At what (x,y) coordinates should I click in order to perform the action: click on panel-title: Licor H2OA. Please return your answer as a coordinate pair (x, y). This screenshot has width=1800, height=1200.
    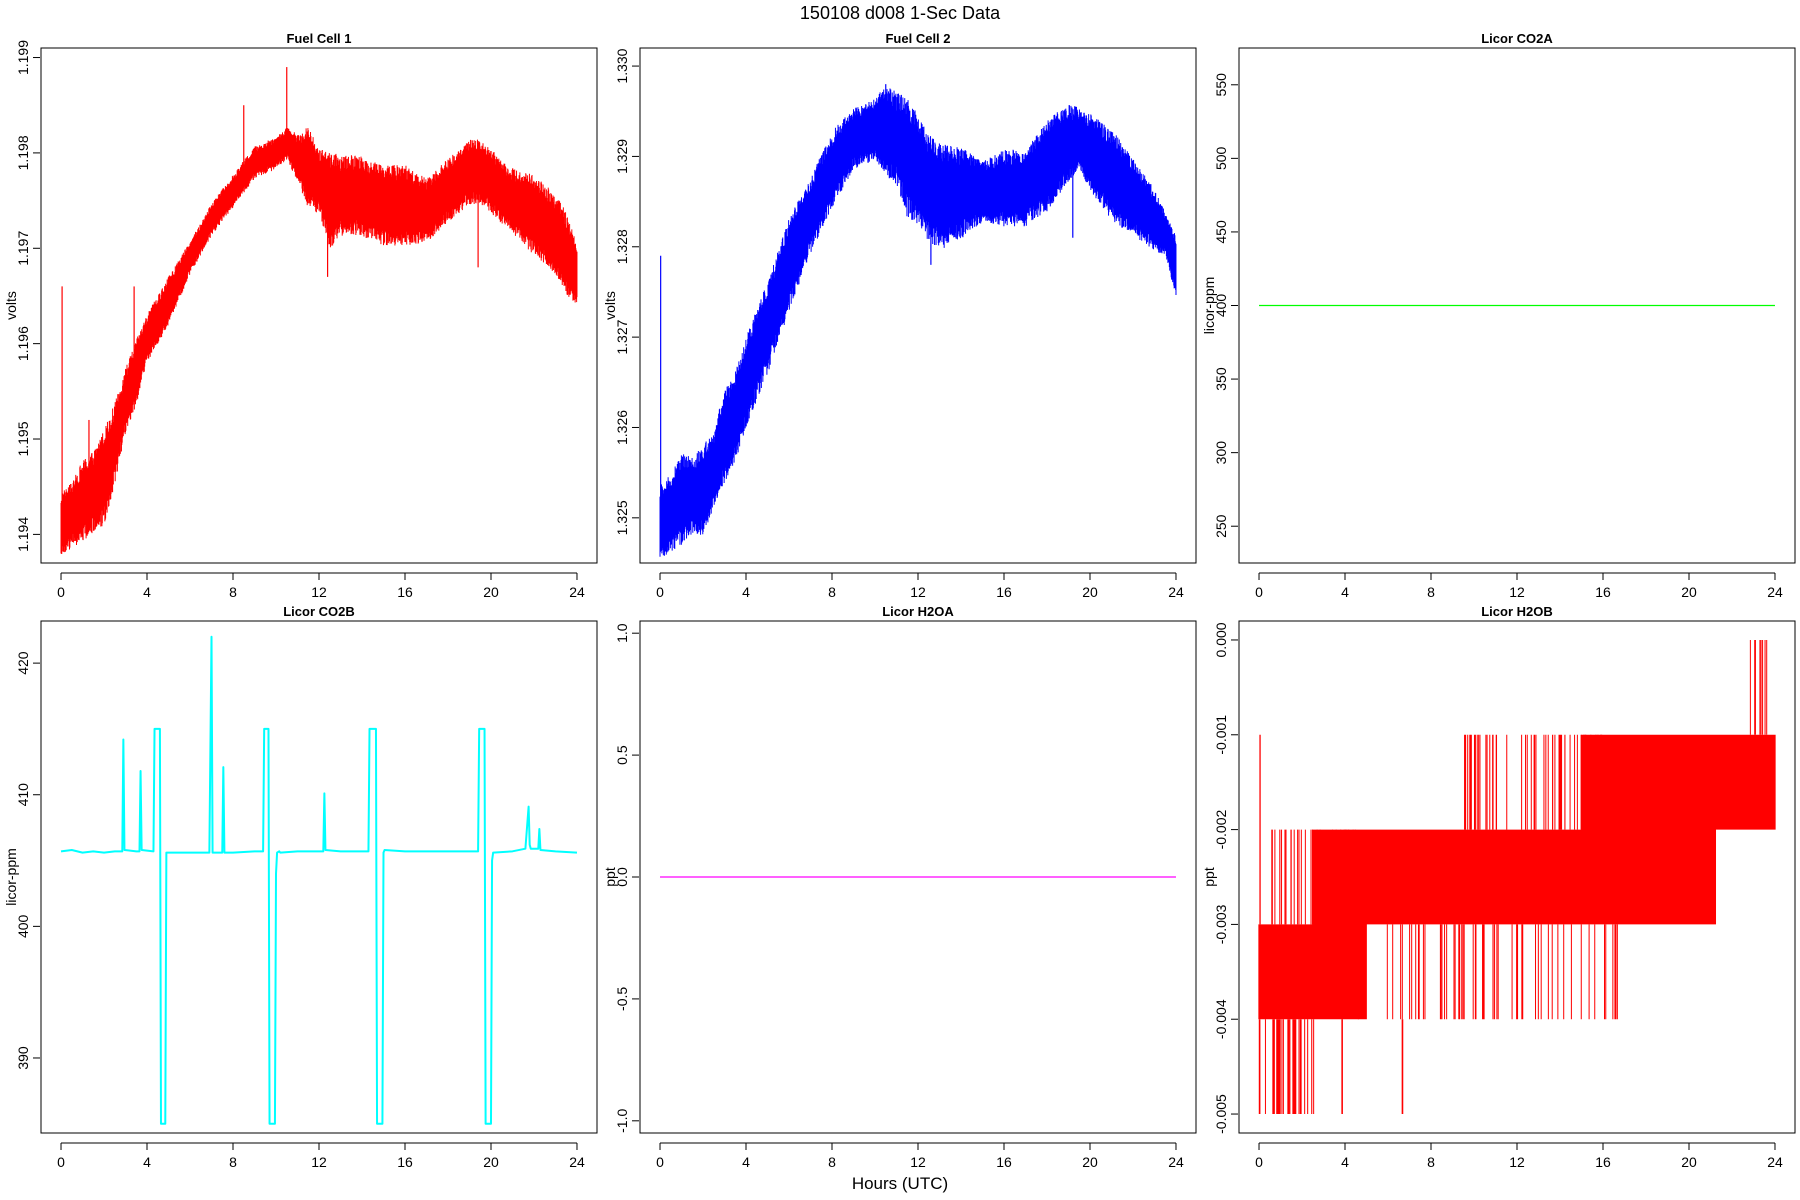
    Looking at the image, I should click on (918, 611).